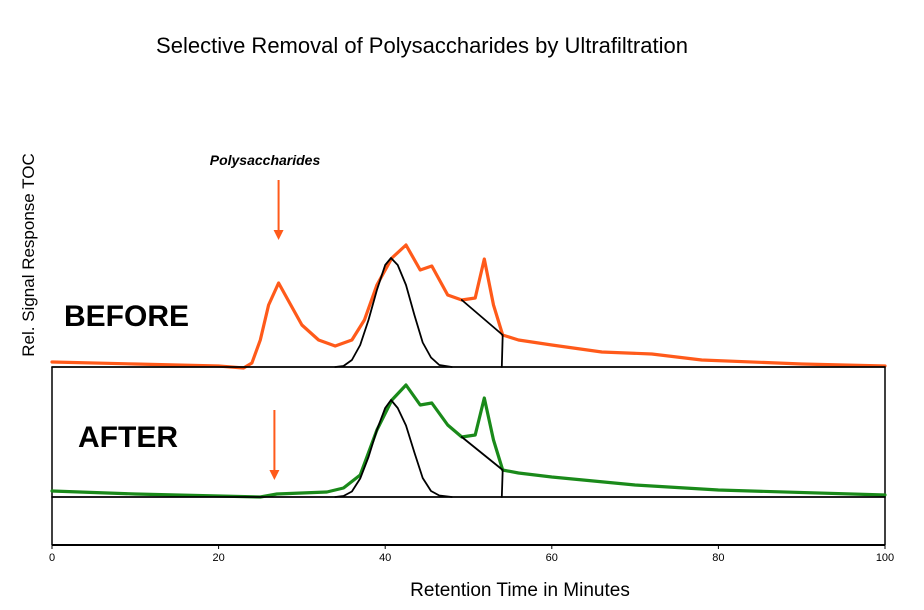 The height and width of the screenshot is (610, 924). Describe the element at coordinates (885, 558) in the screenshot. I see `x-tick-label: 100` at that location.